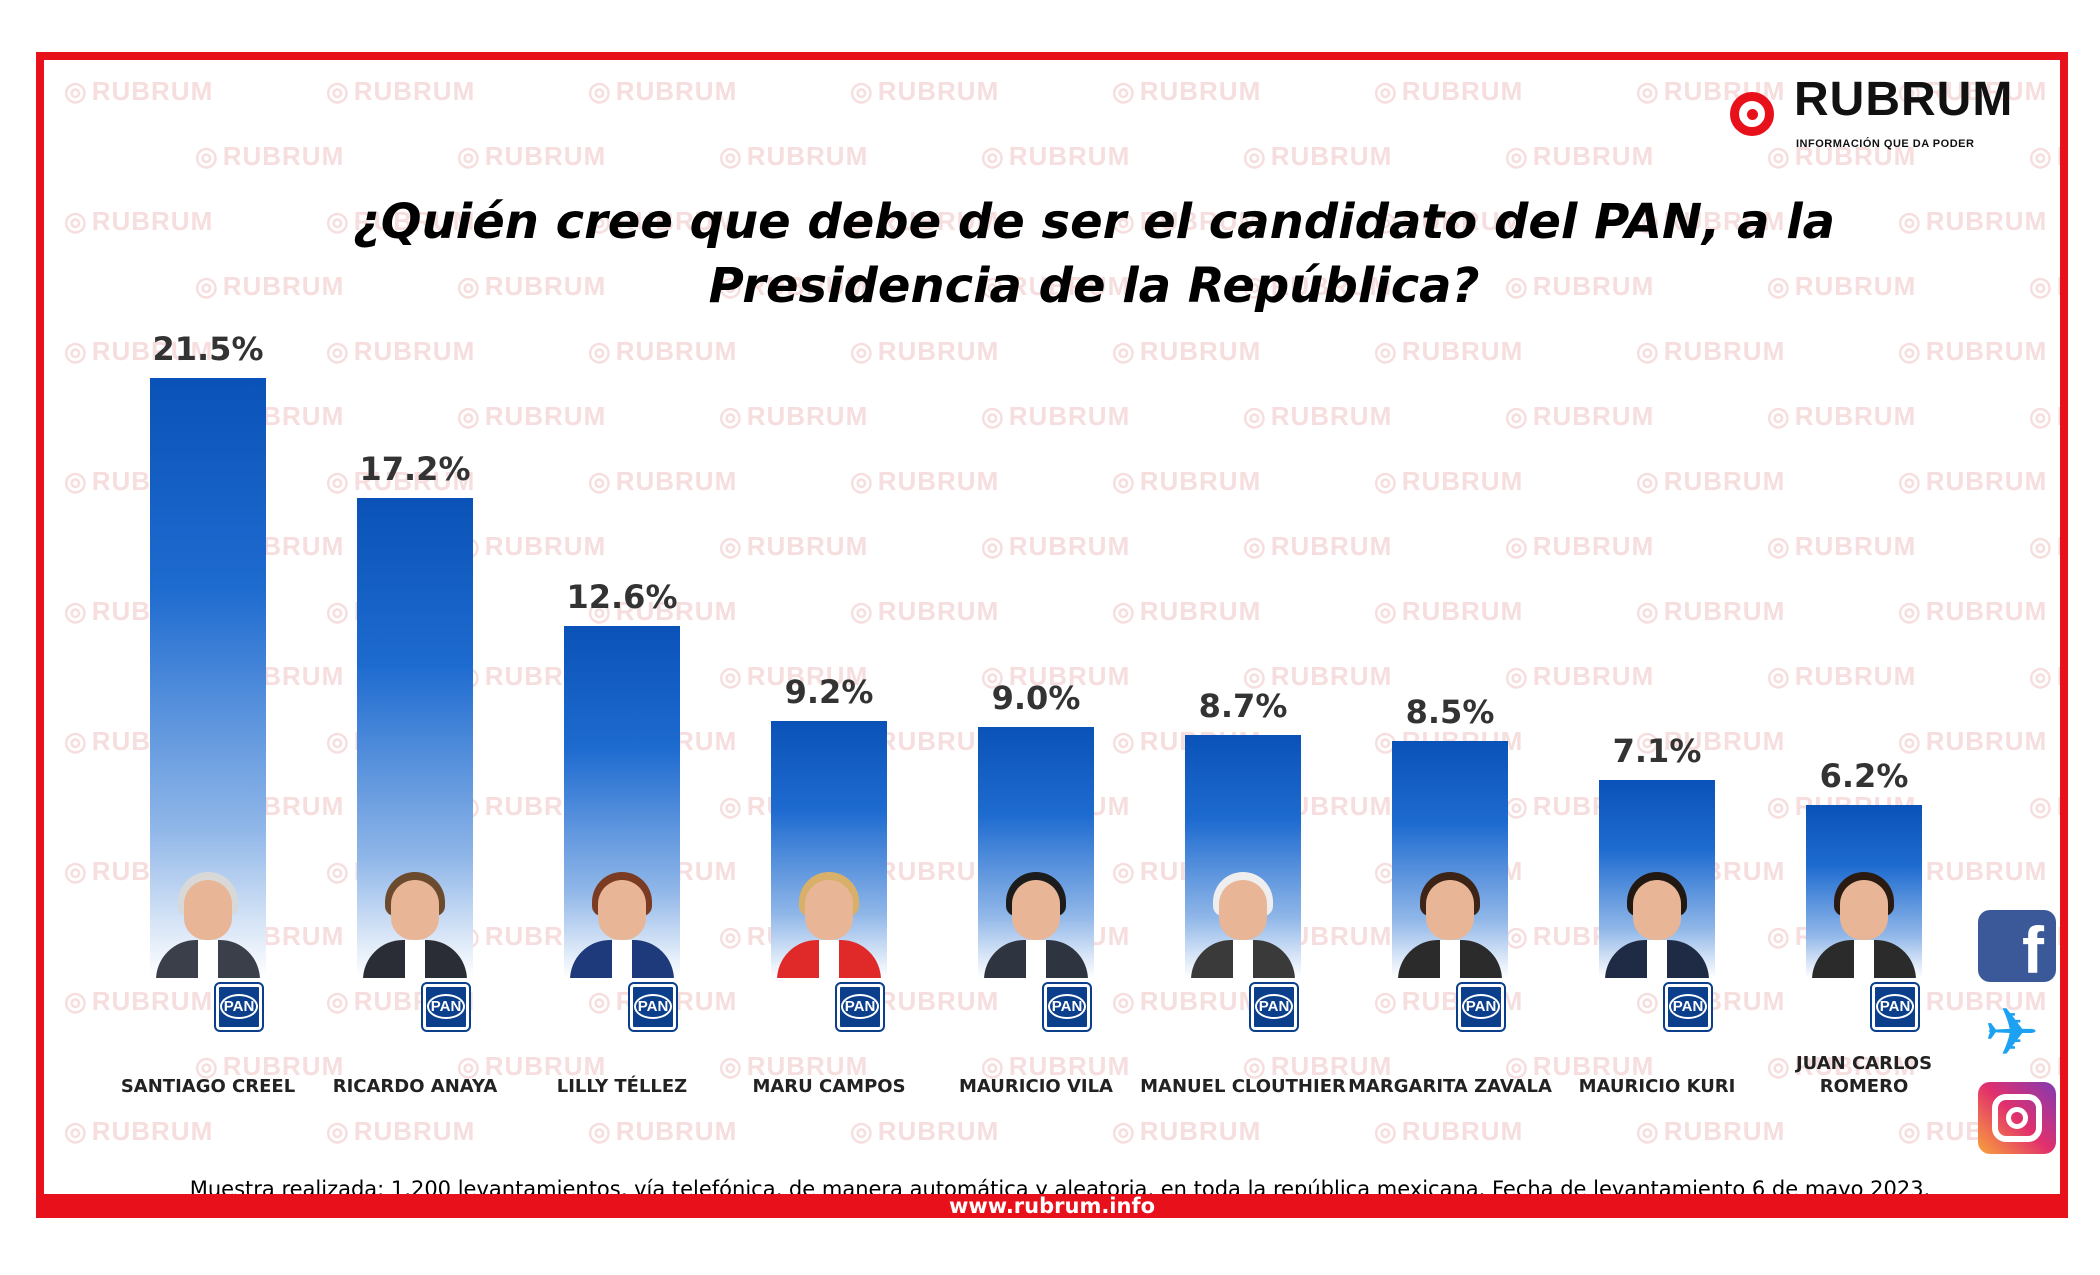 This screenshot has height=1275, width=2100. What do you see at coordinates (1657, 1086) in the screenshot?
I see `category-label: MAURICIO KURI` at bounding box center [1657, 1086].